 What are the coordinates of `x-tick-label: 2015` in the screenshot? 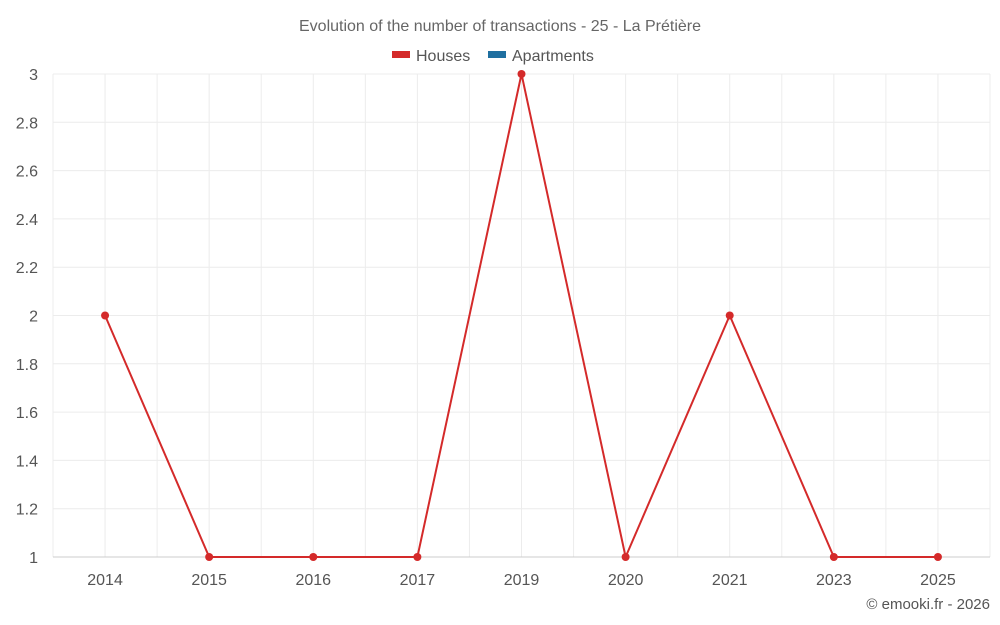 It's located at (209, 580).